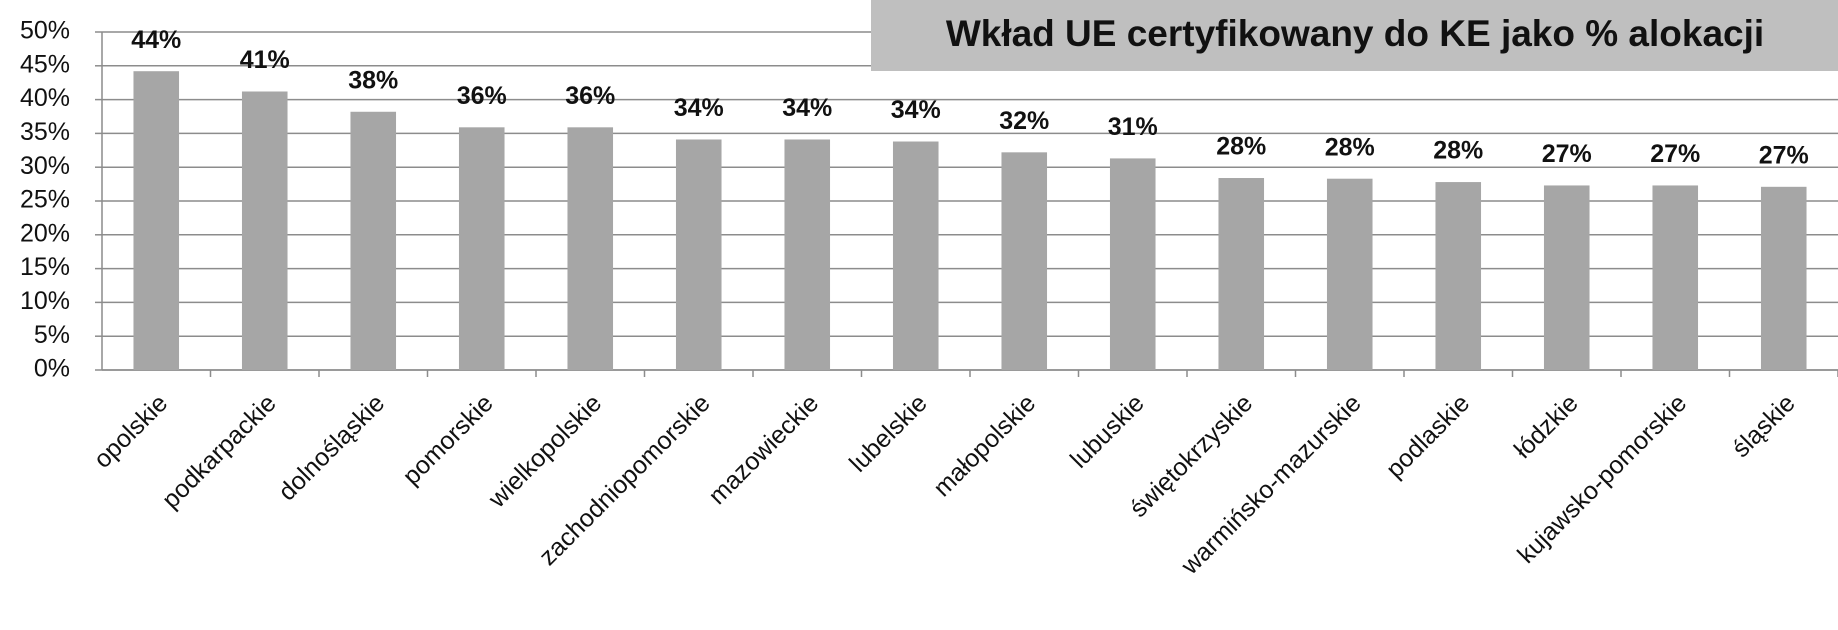  I want to click on x-tick-label: podkarpackie, so click(219, 451).